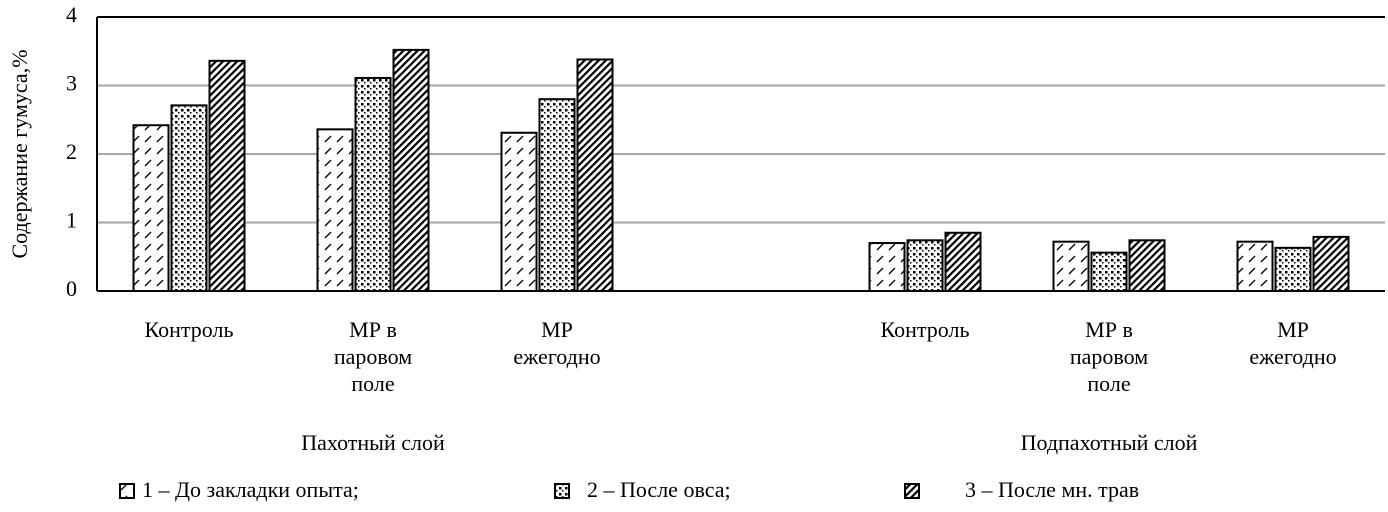  Describe the element at coordinates (71, 151) in the screenshot. I see `y-tick-label: 2` at that location.